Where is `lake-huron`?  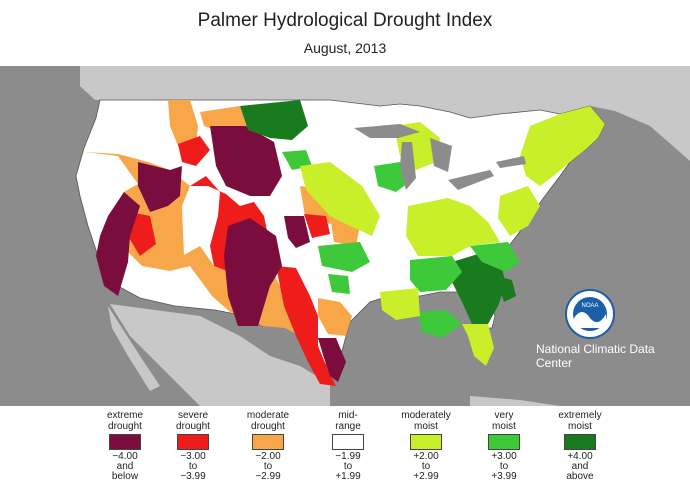 lake-huron is located at coordinates (441, 155).